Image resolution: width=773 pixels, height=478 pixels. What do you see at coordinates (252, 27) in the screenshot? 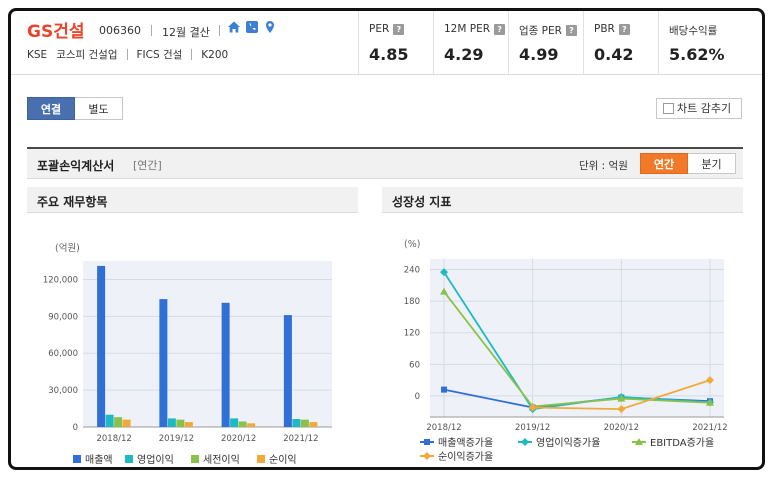
I see `phone-icon` at bounding box center [252, 27].